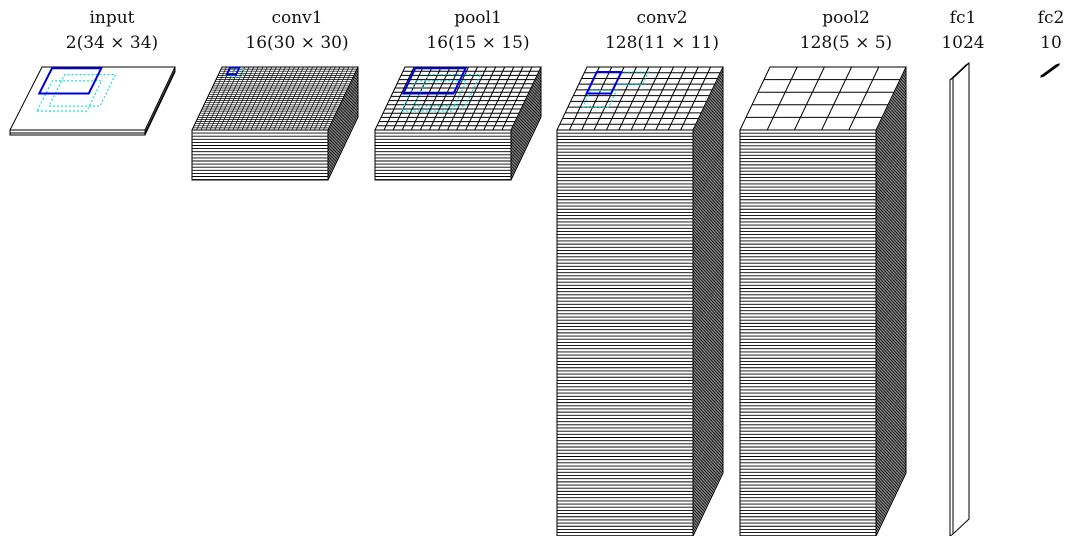 The image size is (1066, 536). I want to click on side-face, so click(961, 298).